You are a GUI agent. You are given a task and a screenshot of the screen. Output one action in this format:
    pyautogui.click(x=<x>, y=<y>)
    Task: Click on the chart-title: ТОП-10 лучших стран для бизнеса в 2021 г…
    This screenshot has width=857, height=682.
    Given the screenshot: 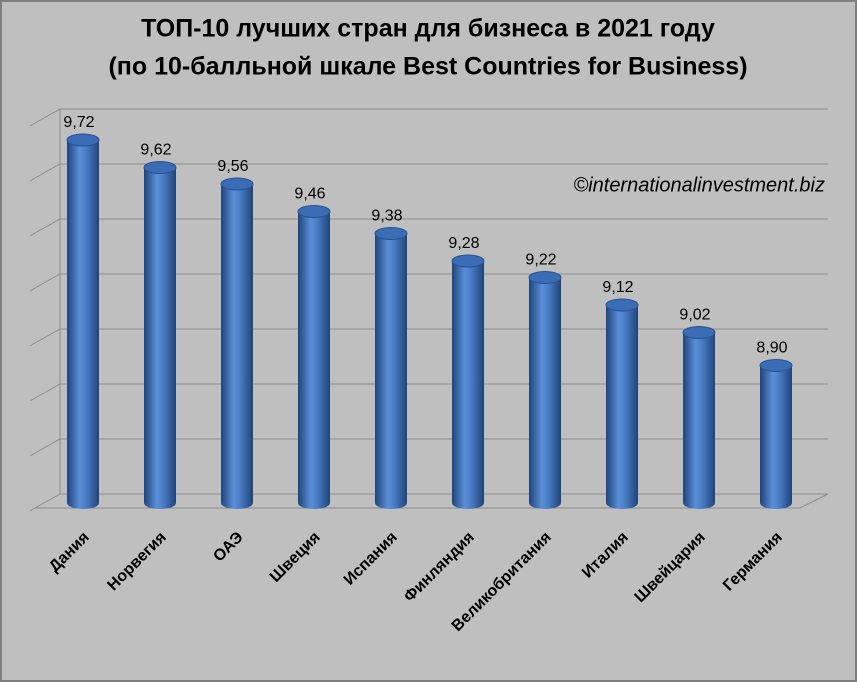 What is the action you would take?
    pyautogui.click(x=428, y=29)
    